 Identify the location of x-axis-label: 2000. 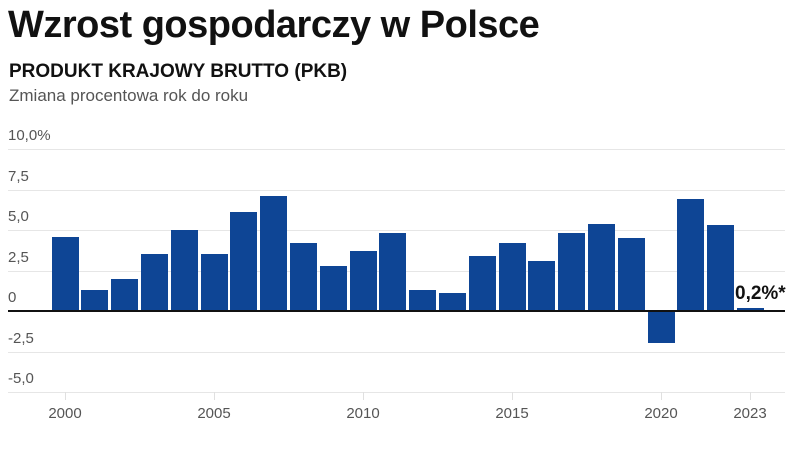
(65, 413).